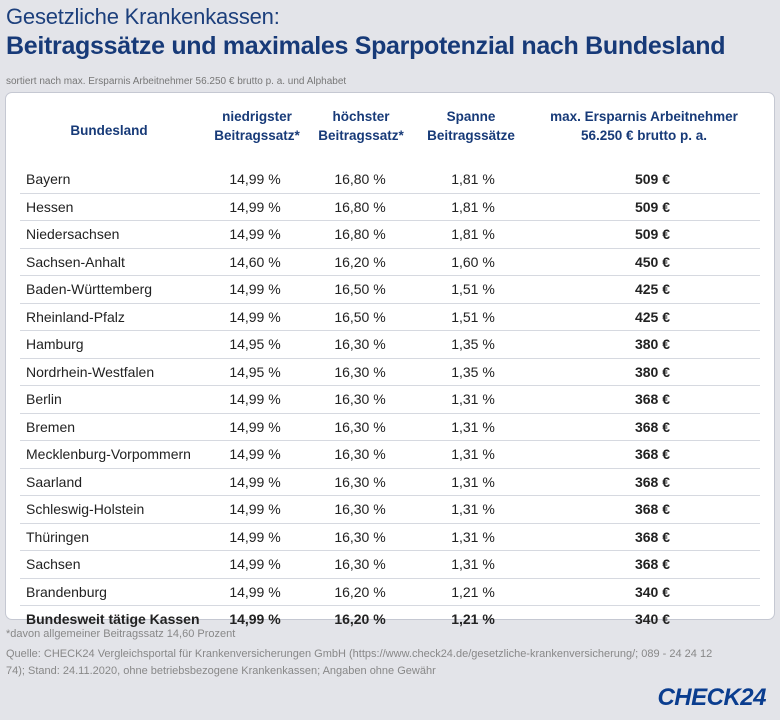 Image resolution: width=780 pixels, height=720 pixels. What do you see at coordinates (644, 116) in the screenshot?
I see `header-savings-line1: max. Ersparnis Arbeitnehmer` at bounding box center [644, 116].